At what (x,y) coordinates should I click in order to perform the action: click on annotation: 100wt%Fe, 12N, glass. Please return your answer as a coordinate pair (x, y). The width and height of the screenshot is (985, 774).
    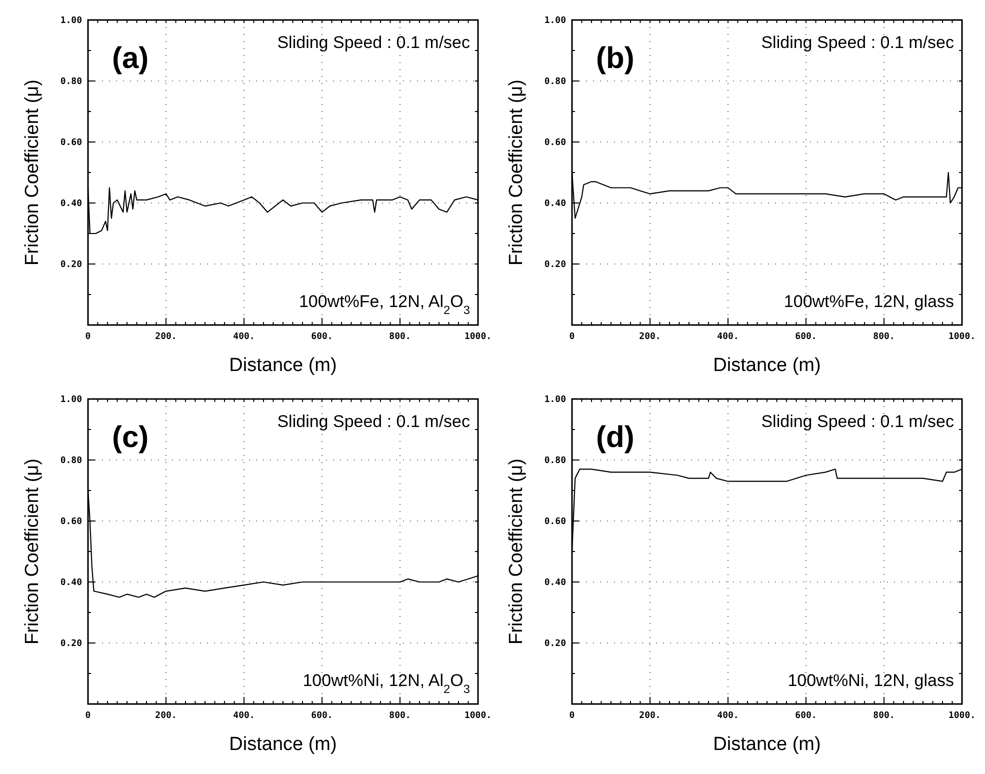
    Looking at the image, I should click on (869, 301).